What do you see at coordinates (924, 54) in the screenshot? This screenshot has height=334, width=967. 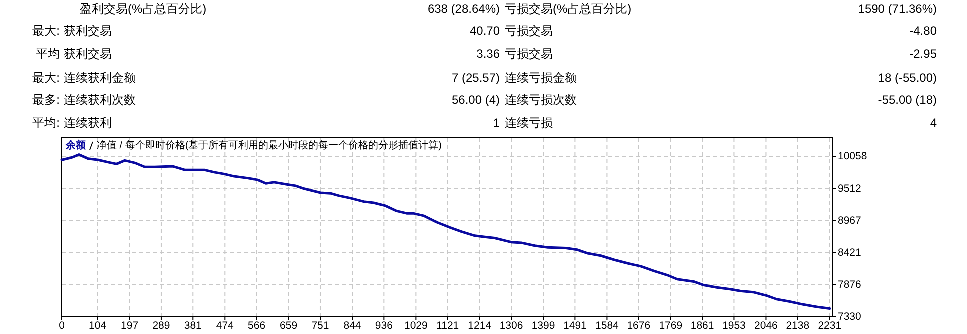 I see `text: -2.95` at bounding box center [924, 54].